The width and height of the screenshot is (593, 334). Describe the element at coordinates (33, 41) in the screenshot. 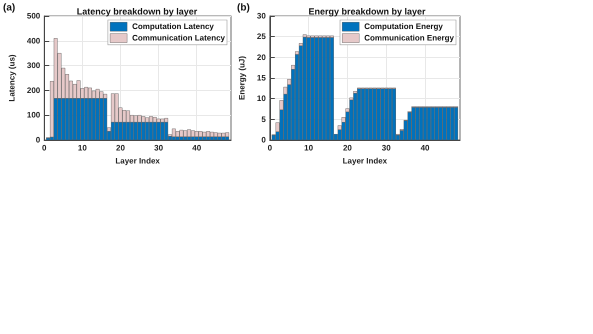

I see `y-tick-label: 400` at that location.